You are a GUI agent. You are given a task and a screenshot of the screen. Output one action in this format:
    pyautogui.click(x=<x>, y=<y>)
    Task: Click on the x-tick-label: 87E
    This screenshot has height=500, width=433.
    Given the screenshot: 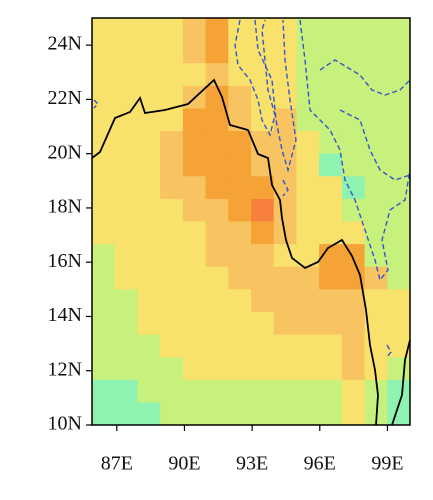 What is the action you would take?
    pyautogui.click(x=117, y=464)
    